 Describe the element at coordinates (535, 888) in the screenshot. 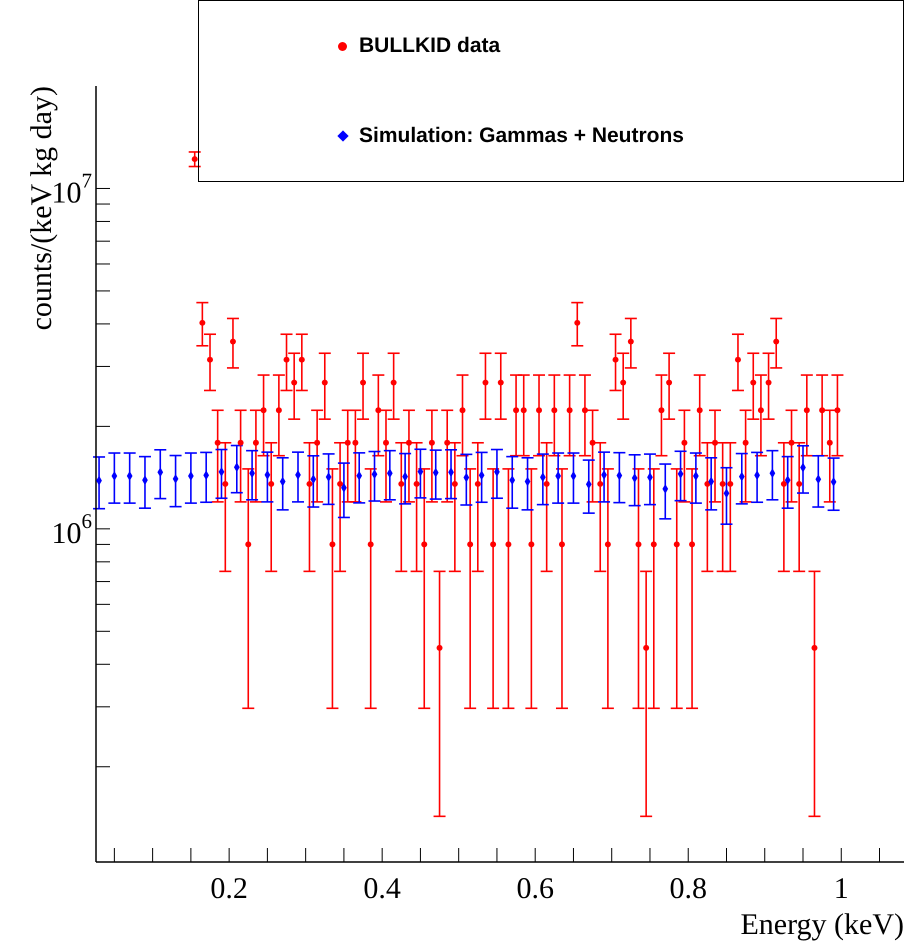

I see `x-tick-label: 0.6` at that location.